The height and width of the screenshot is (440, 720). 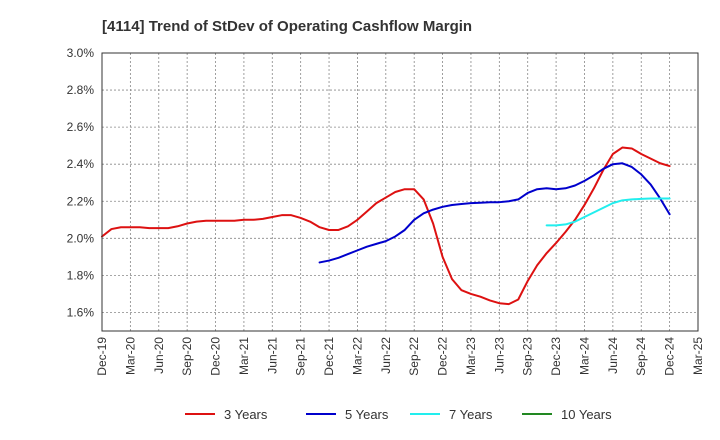 I want to click on legend-label: 5 Years, so click(x=367, y=414).